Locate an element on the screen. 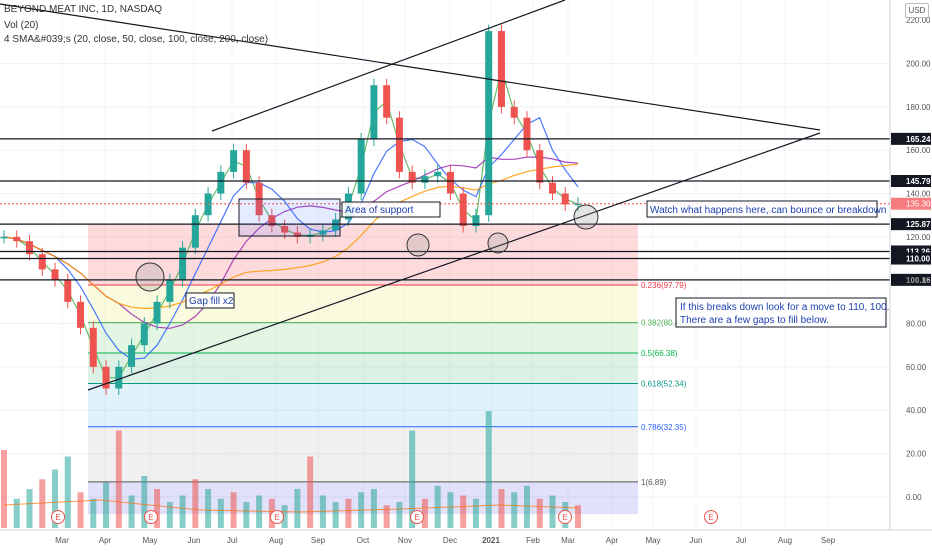  x-tick-label: Oct is located at coordinates (363, 540).